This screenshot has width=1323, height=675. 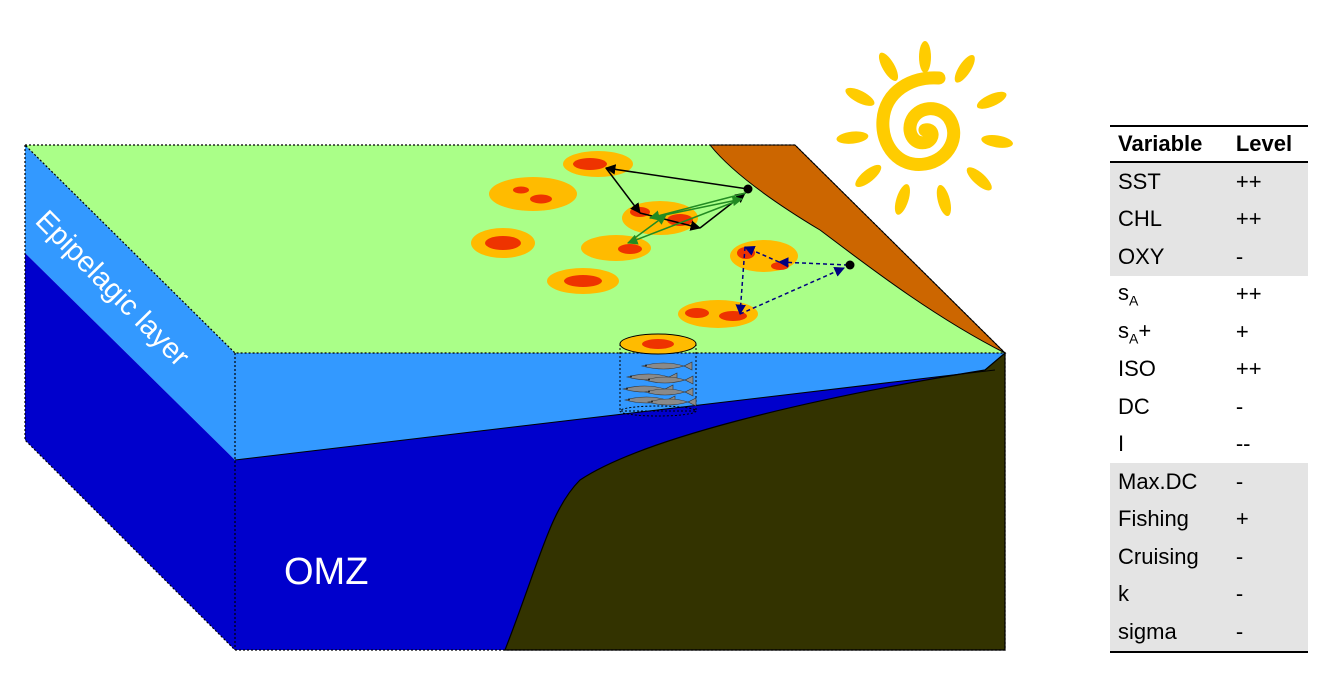 What do you see at coordinates (1167, 181) in the screenshot?
I see `variable-cell: SST` at bounding box center [1167, 181].